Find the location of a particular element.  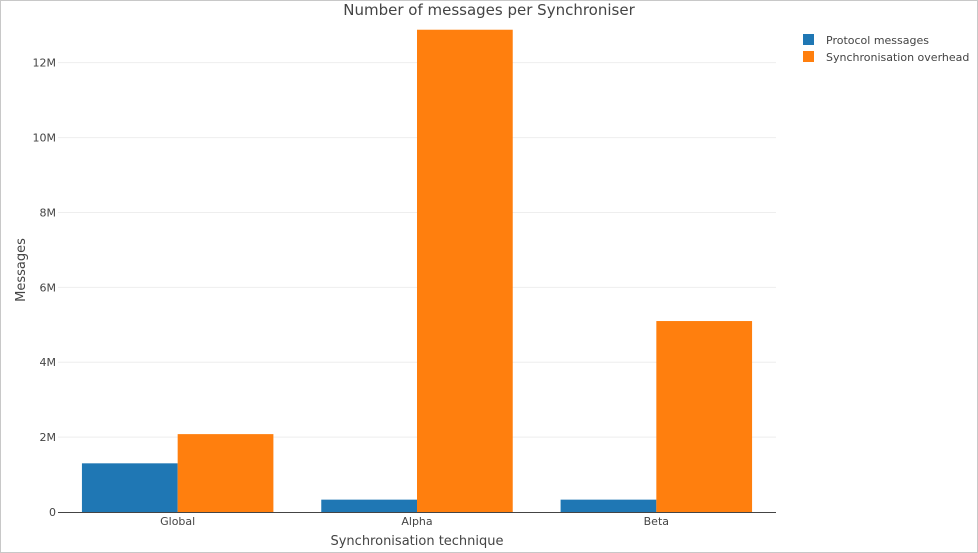

y-tick-label: 12M is located at coordinates (45, 63).